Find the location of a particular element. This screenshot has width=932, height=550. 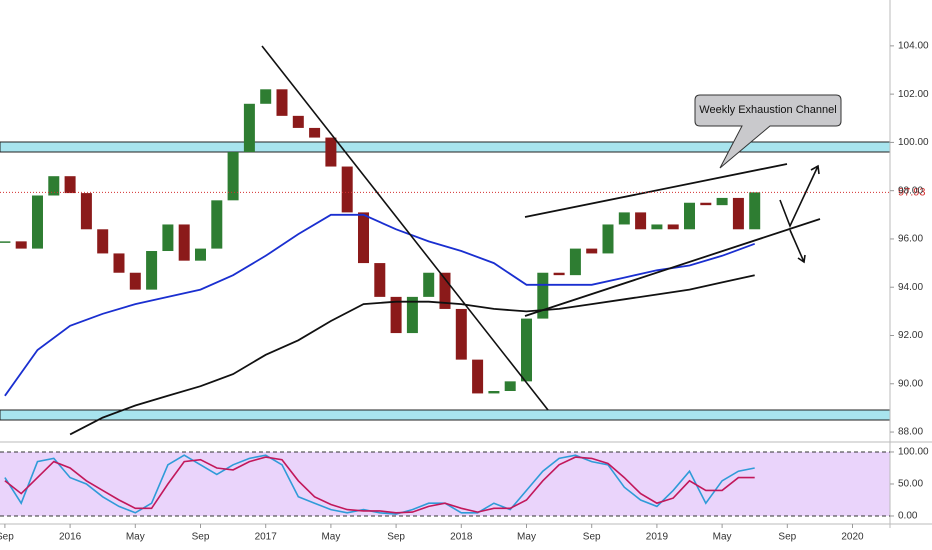

last-price-label: 97.93 is located at coordinates (912, 192).